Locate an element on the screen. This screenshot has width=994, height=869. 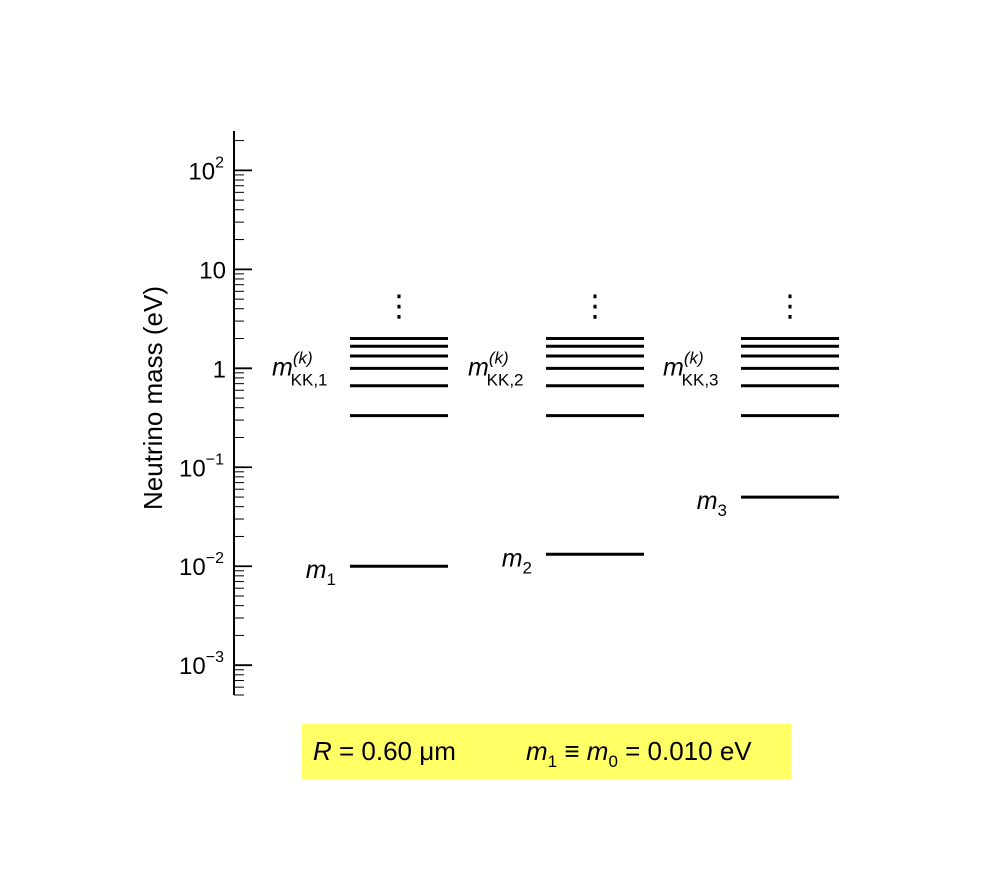
y-tick-label: 10 is located at coordinates (212, 270).